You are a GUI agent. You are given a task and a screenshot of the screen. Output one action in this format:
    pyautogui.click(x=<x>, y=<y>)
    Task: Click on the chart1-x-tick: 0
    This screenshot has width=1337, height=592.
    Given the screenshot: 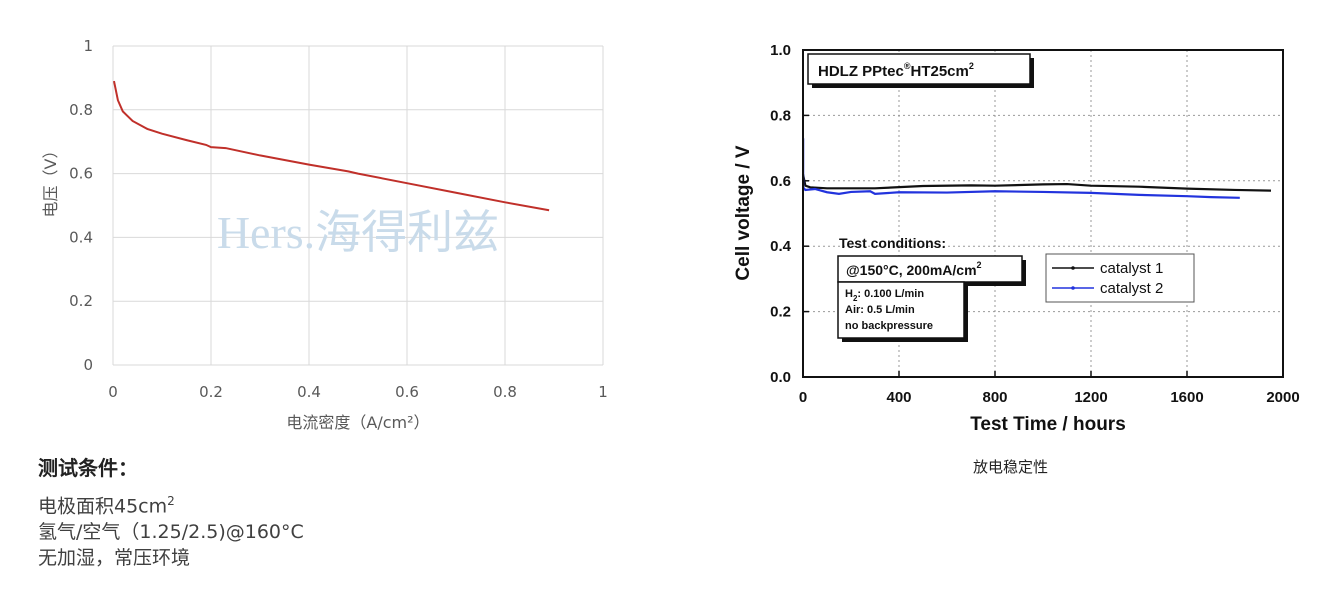 What is the action you would take?
    pyautogui.click(x=113, y=392)
    